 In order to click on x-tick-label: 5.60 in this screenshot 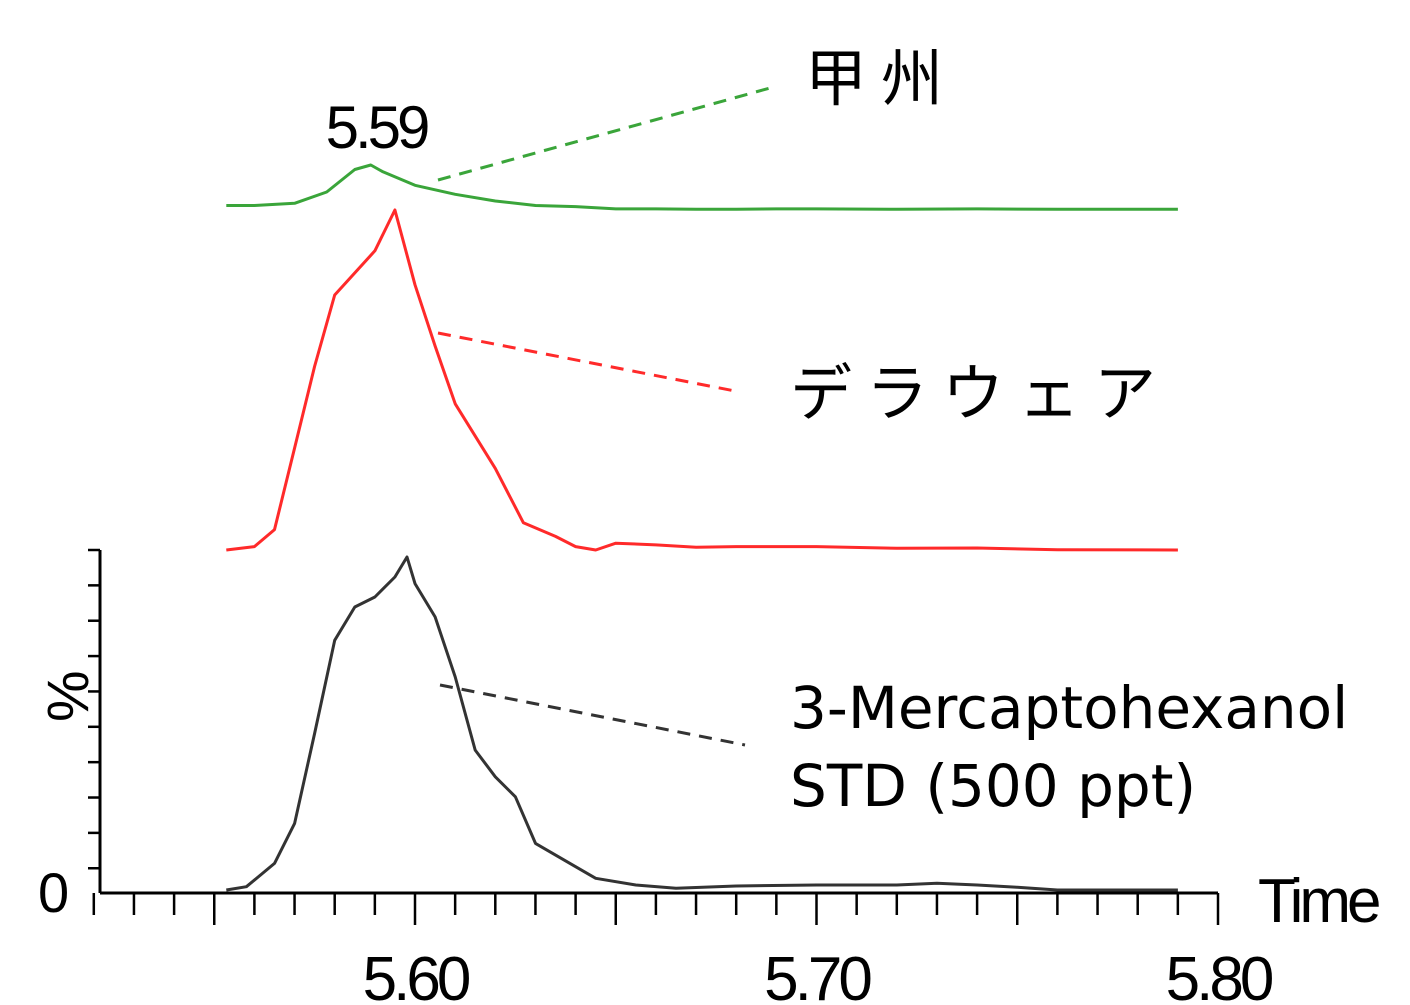, I will do `click(416, 975)`.